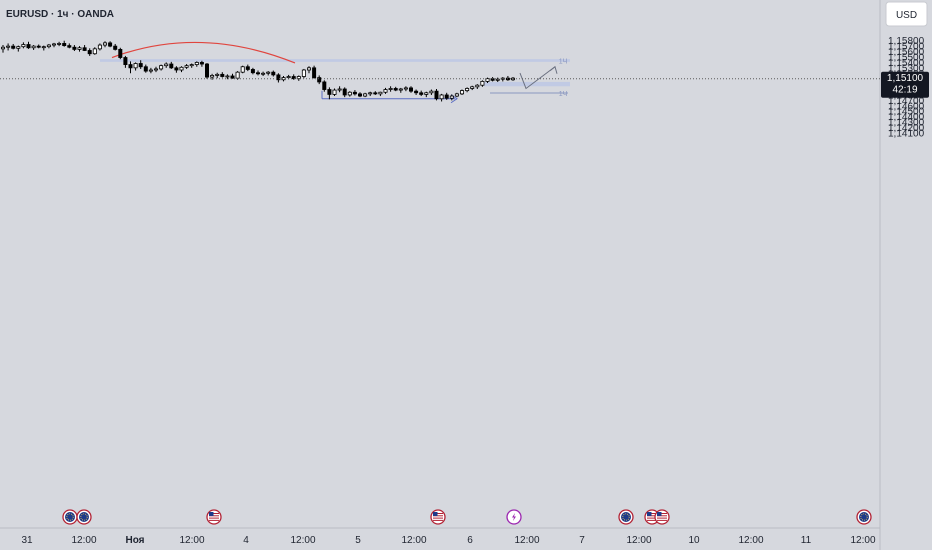  What do you see at coordinates (514, 517) in the screenshot?
I see `flash-event-icon` at bounding box center [514, 517].